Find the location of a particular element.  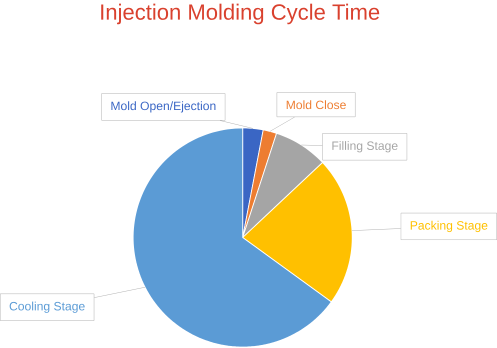

slice-label: Cooling Stage is located at coordinates (47, 308).